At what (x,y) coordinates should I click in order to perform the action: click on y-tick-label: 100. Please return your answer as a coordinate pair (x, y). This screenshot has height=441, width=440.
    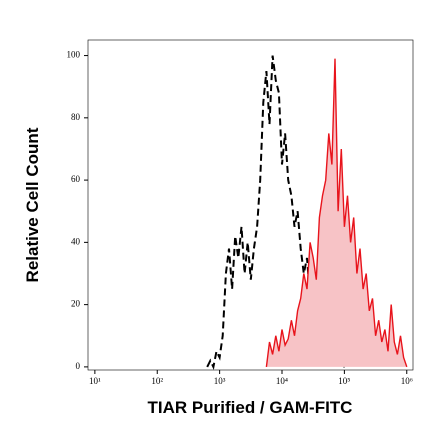
    Looking at the image, I should click on (74, 55).